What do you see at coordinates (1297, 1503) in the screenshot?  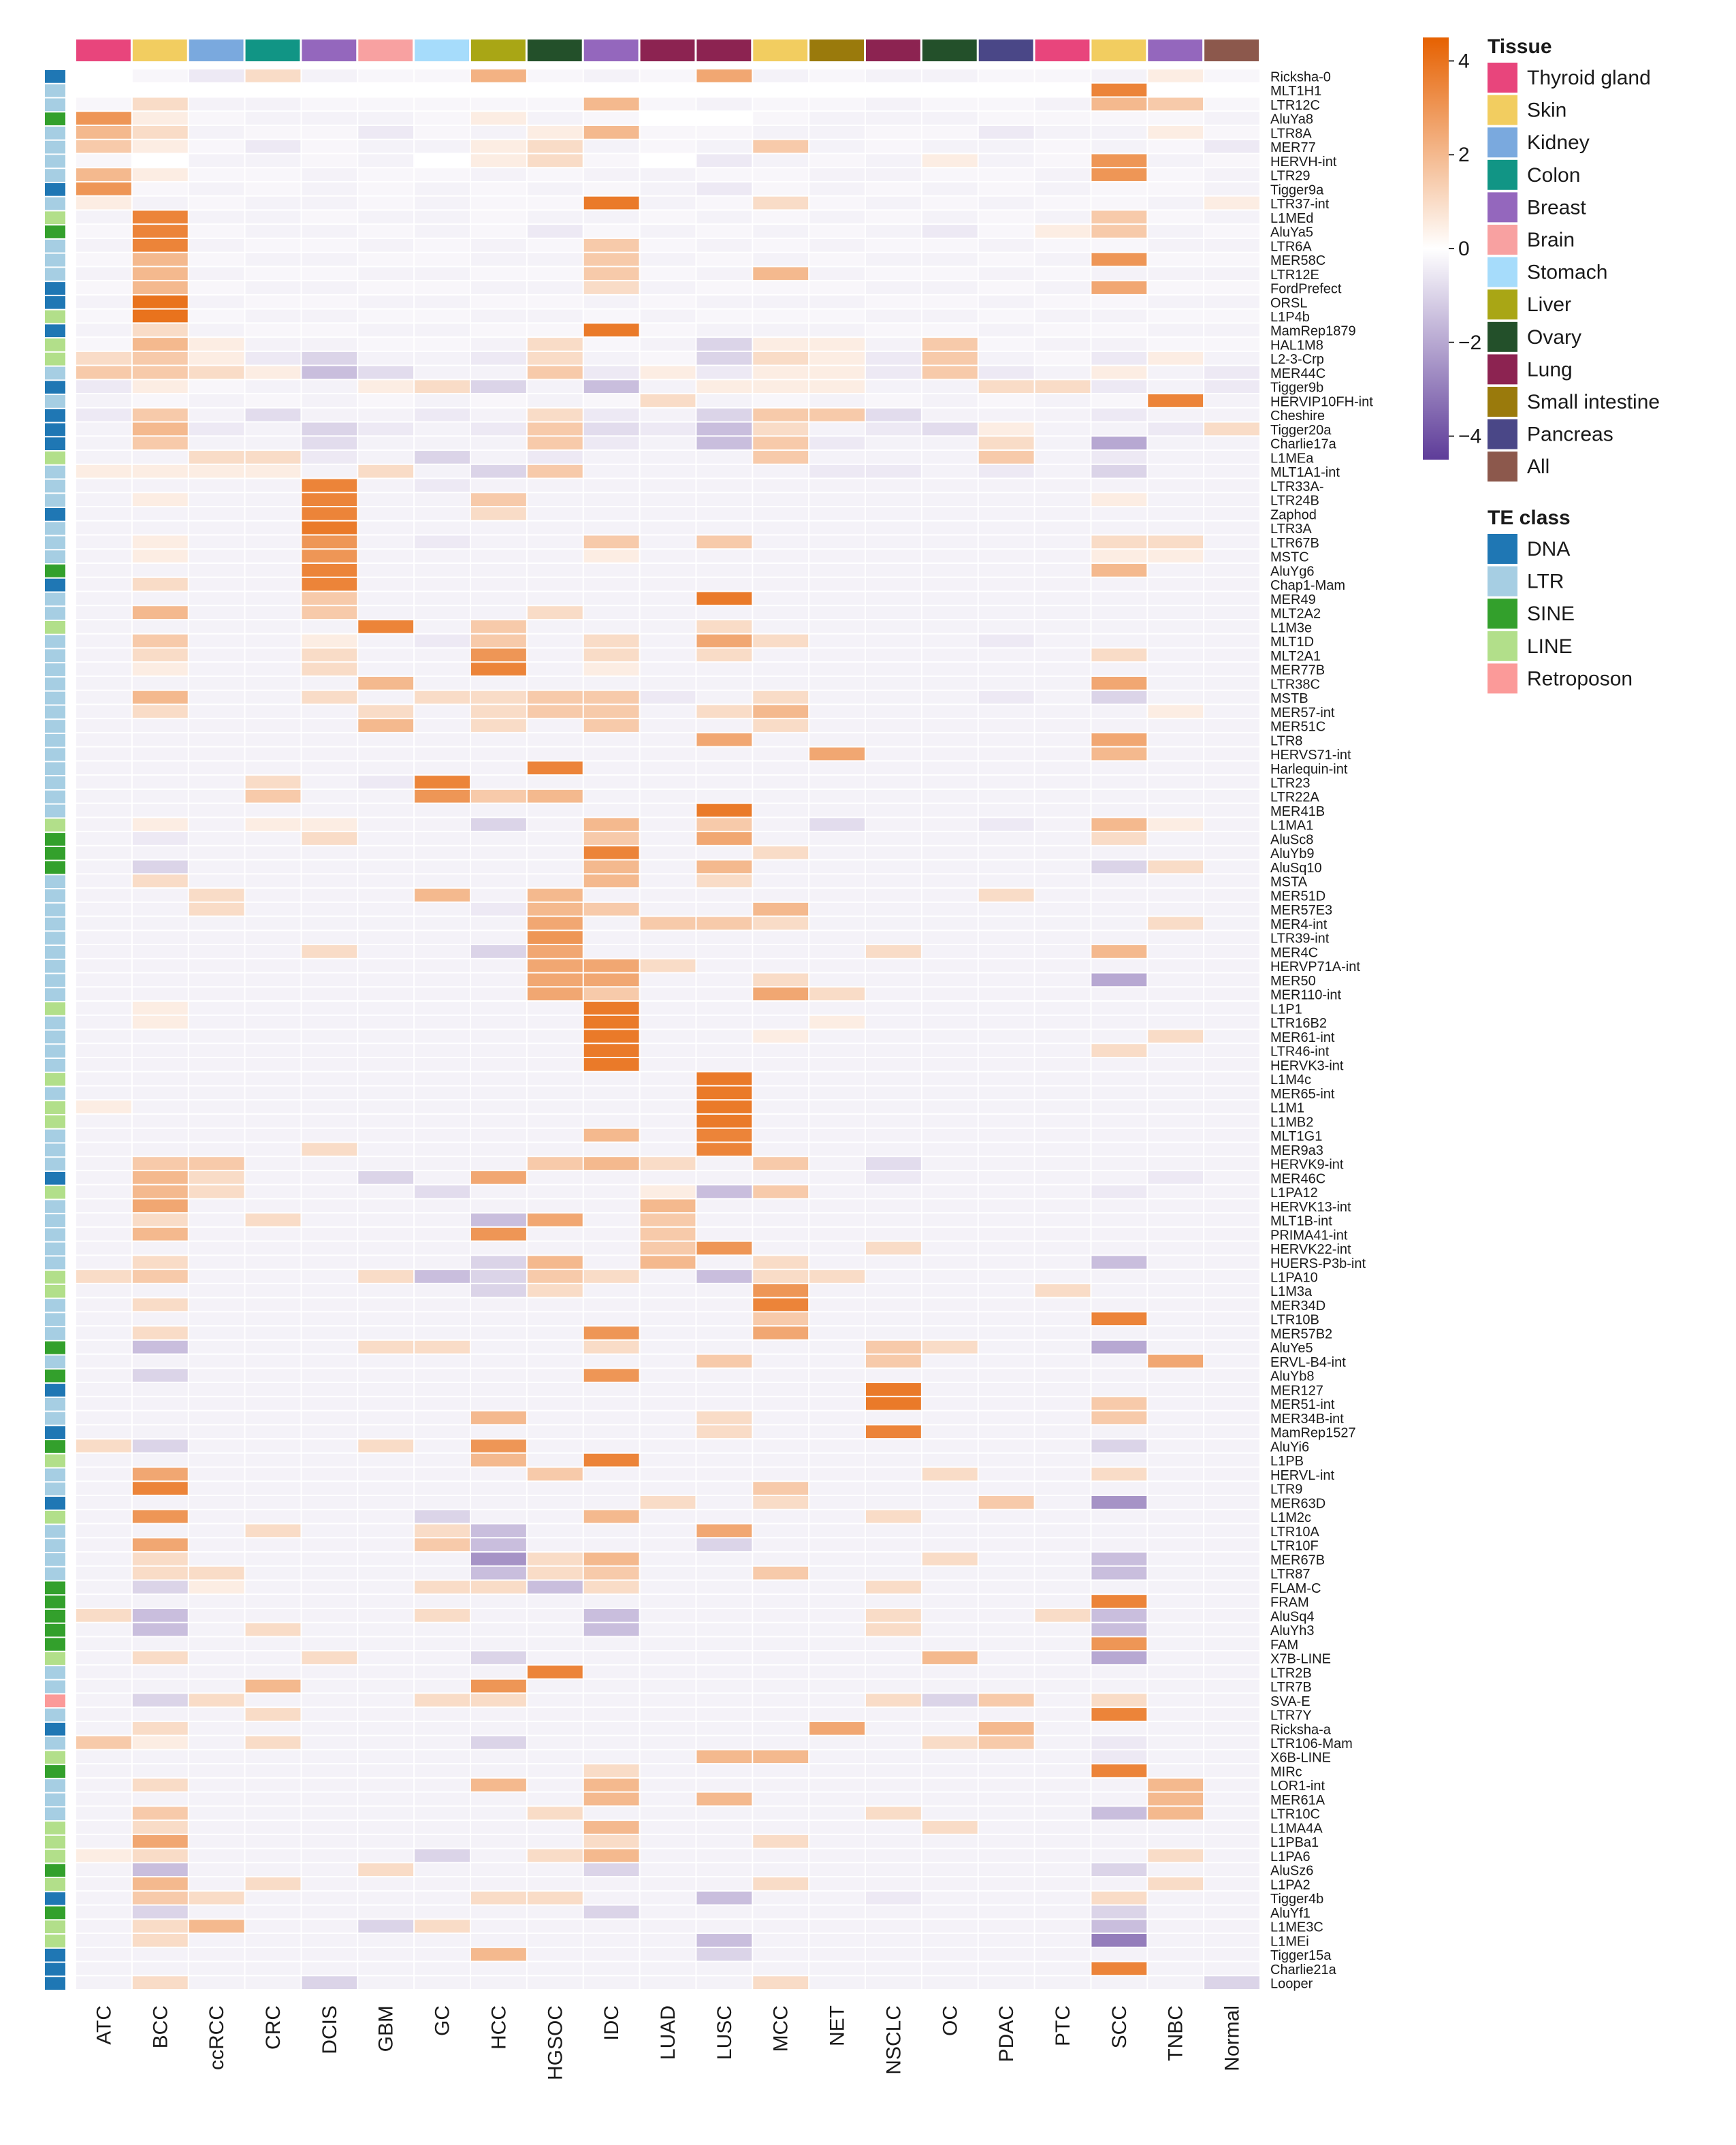 I see `row-label: MER63D` at bounding box center [1297, 1503].